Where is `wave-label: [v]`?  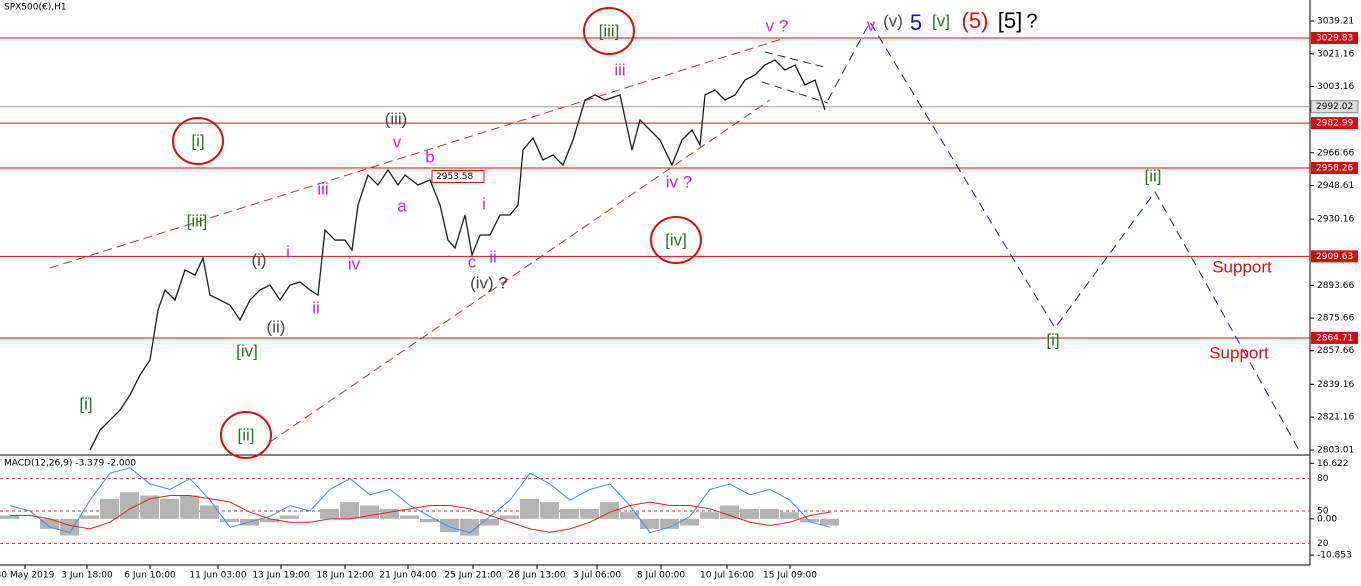 wave-label: [v] is located at coordinates (941, 20).